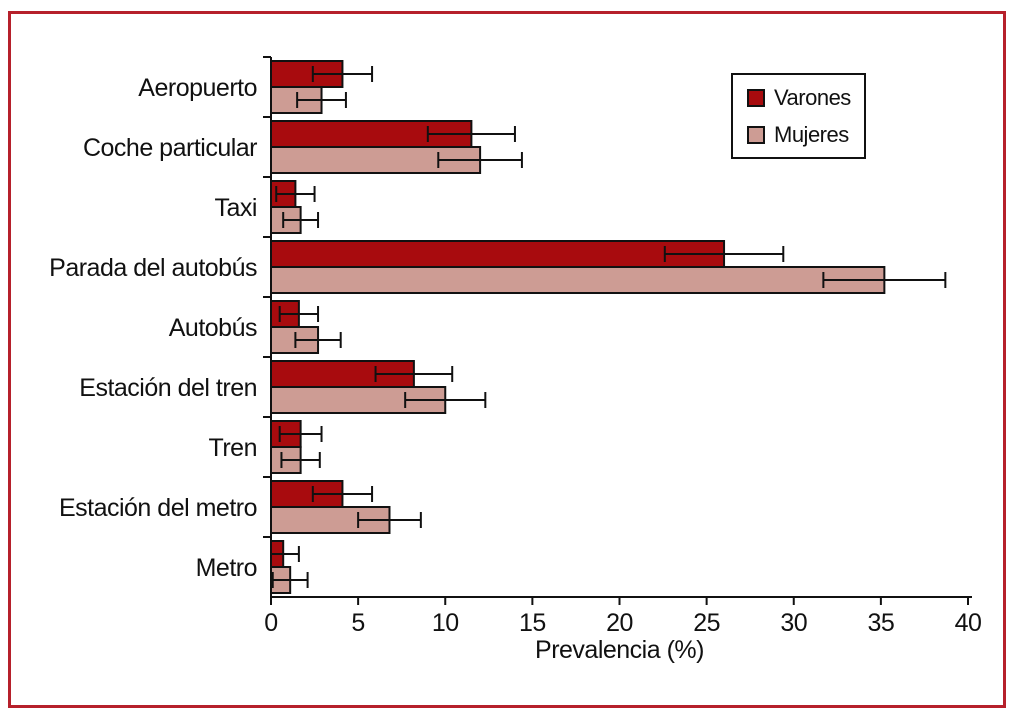  What do you see at coordinates (798, 116) in the screenshot?
I see `legend: Varones Mujeres` at bounding box center [798, 116].